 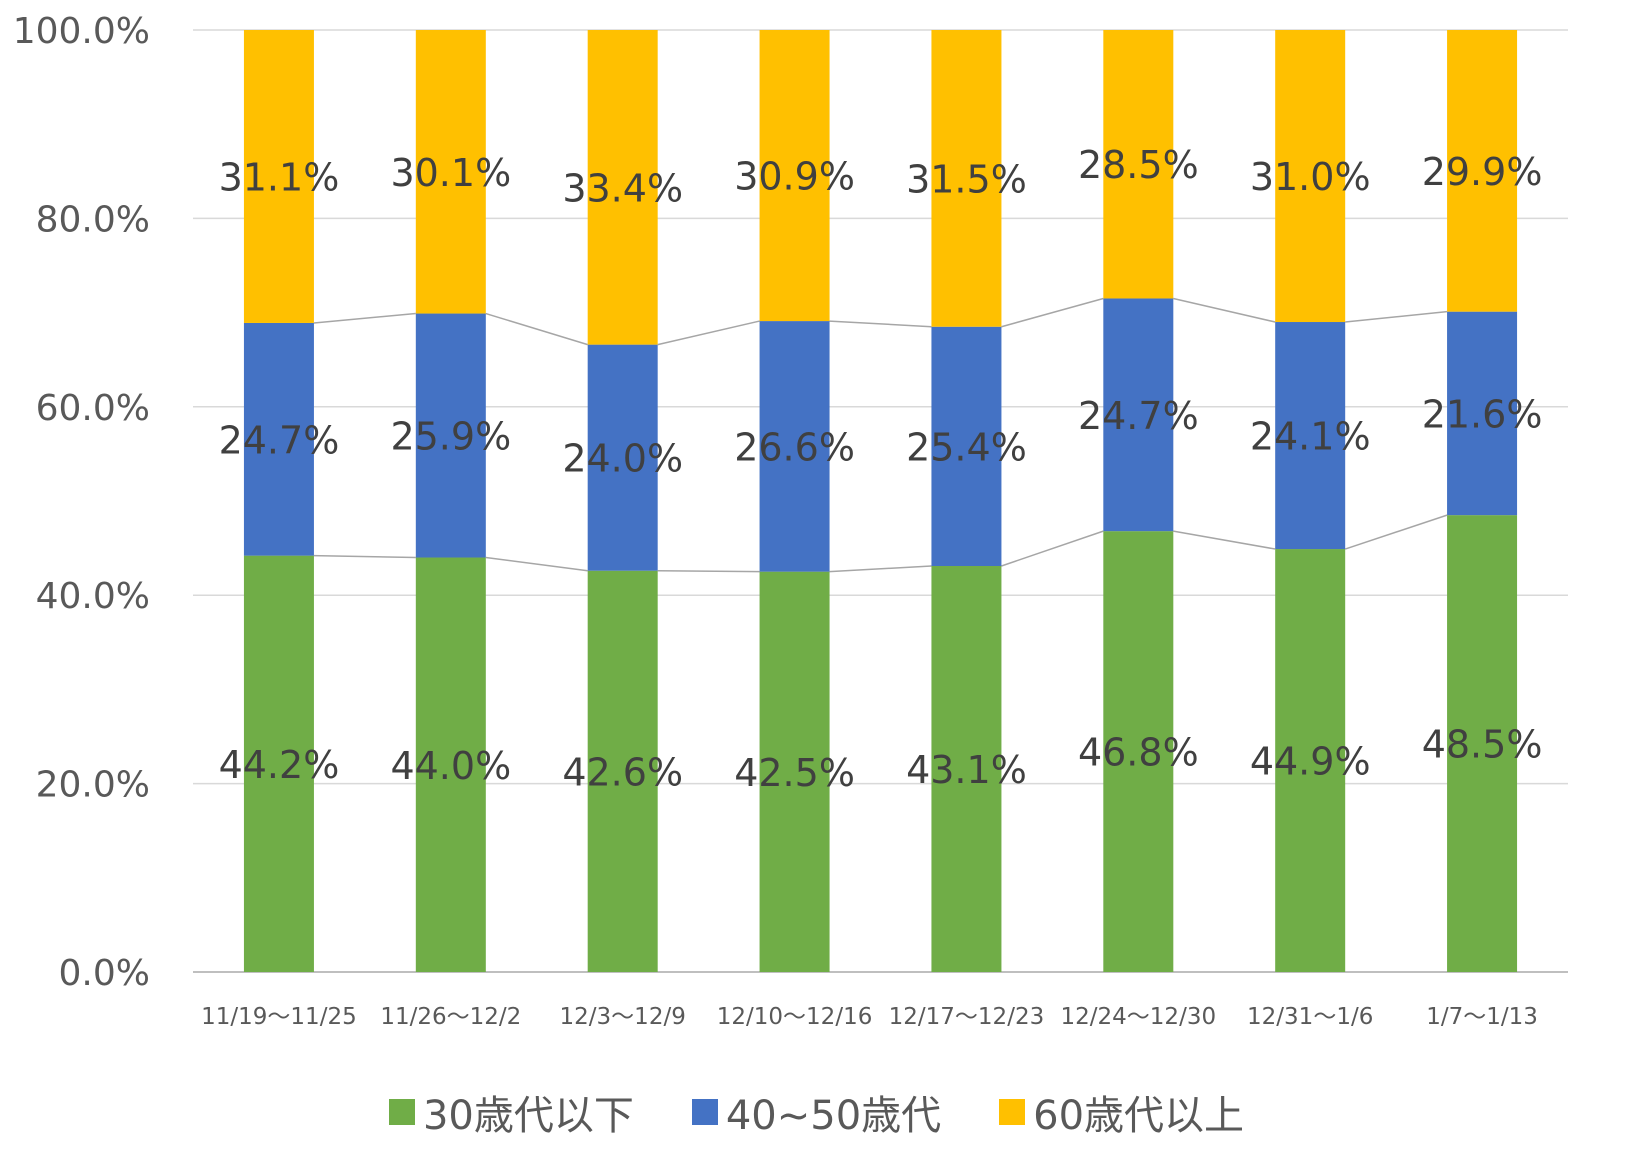 What do you see at coordinates (401, 1112) in the screenshot?
I see `legend-swatch-green` at bounding box center [401, 1112].